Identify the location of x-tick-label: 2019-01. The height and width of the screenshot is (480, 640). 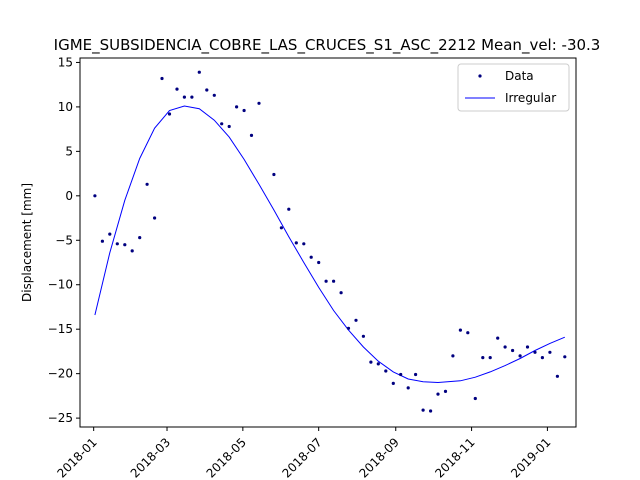
(530, 457).